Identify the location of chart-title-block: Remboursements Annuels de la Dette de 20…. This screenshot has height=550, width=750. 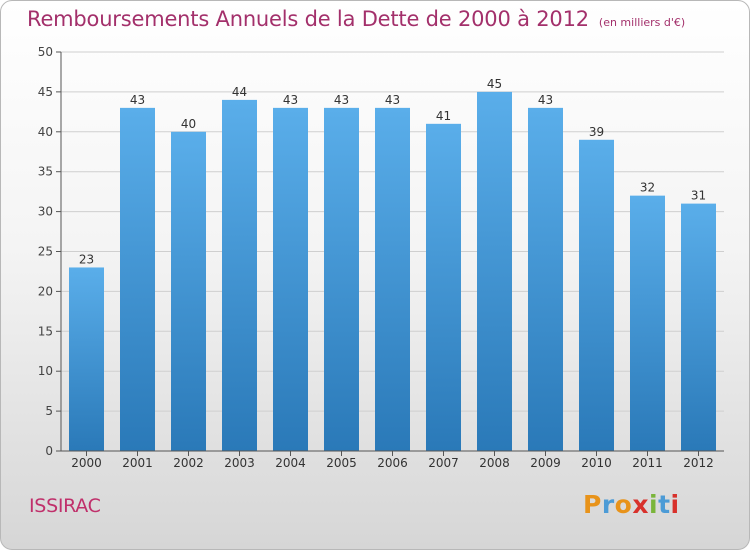
(356, 19).